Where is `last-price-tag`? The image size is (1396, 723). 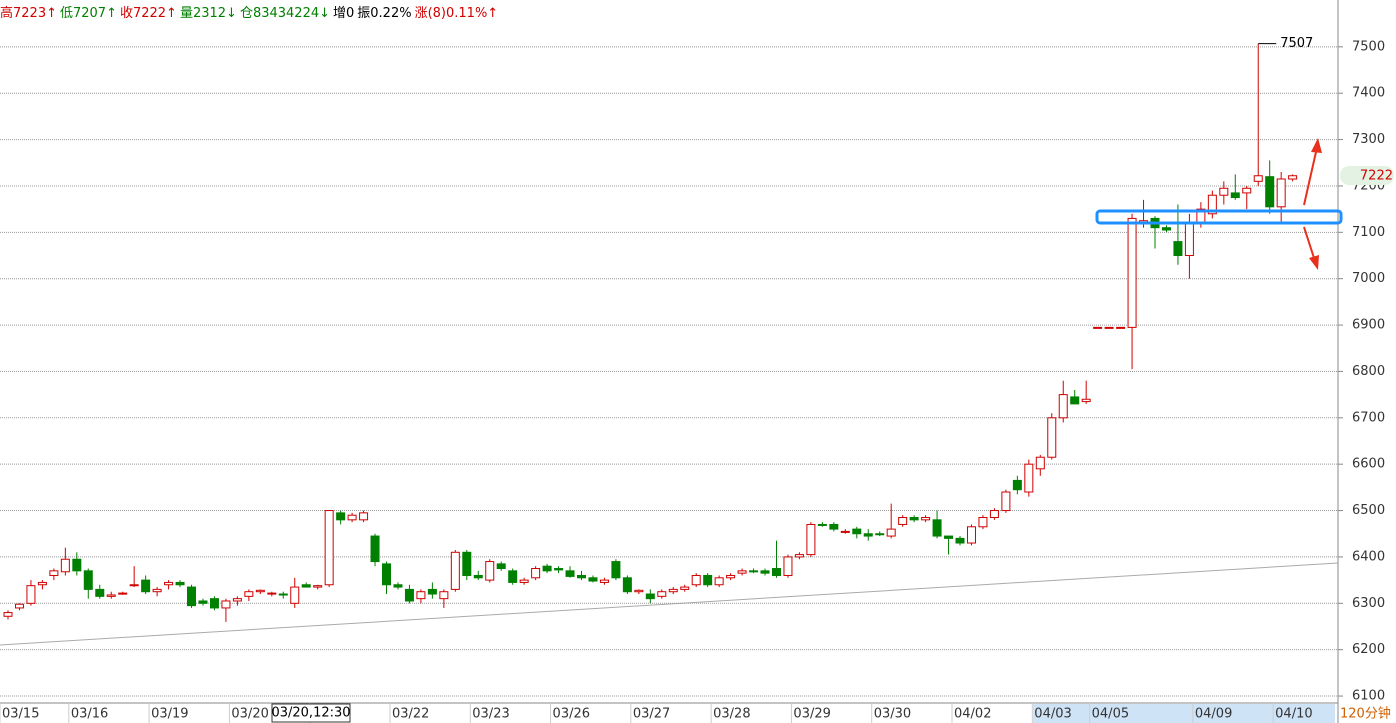 last-price-tag is located at coordinates (1367, 175).